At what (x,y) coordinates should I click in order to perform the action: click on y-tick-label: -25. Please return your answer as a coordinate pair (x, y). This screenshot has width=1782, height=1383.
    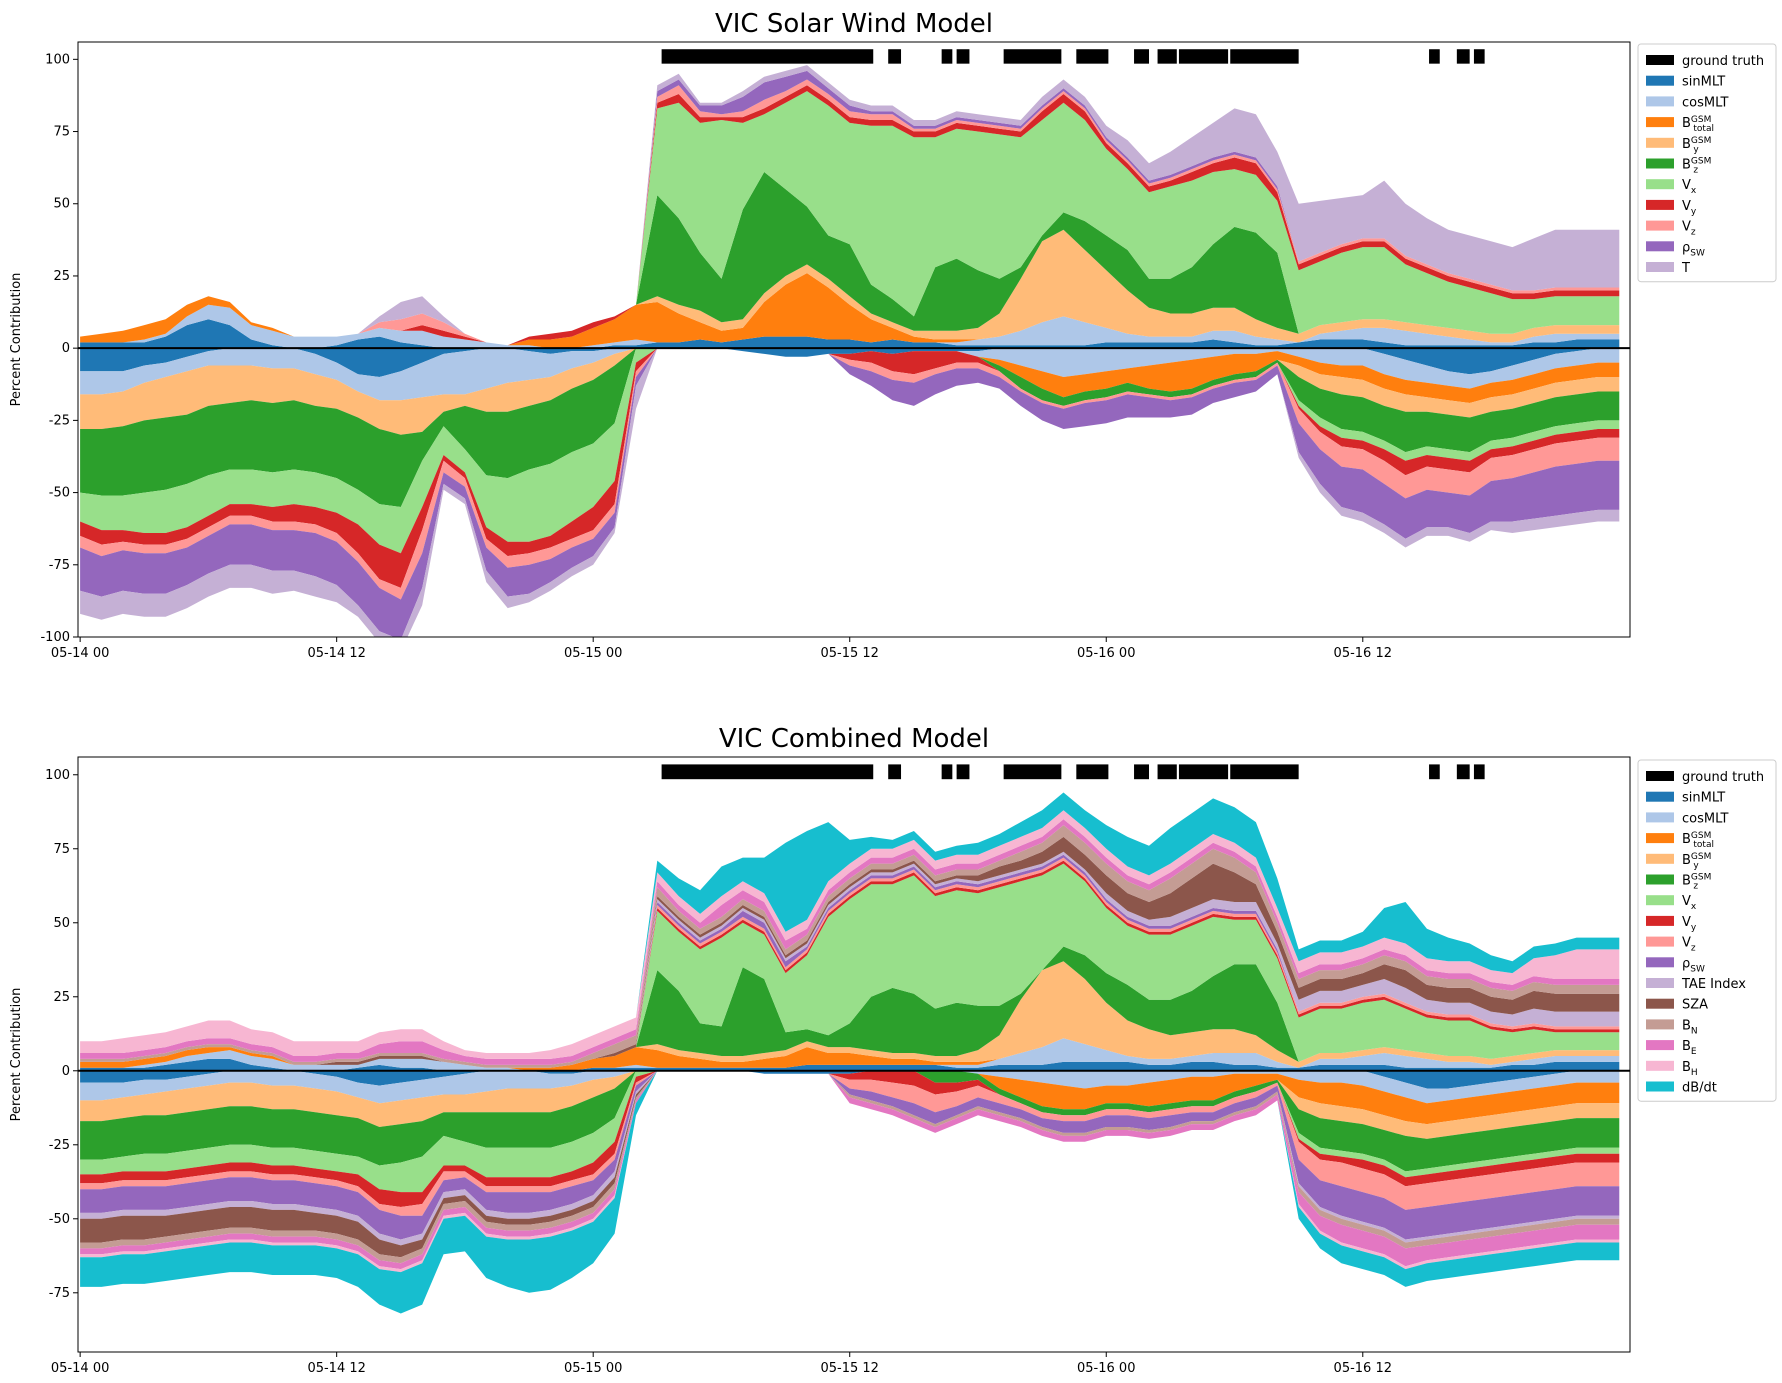
    Looking at the image, I should click on (59, 420).